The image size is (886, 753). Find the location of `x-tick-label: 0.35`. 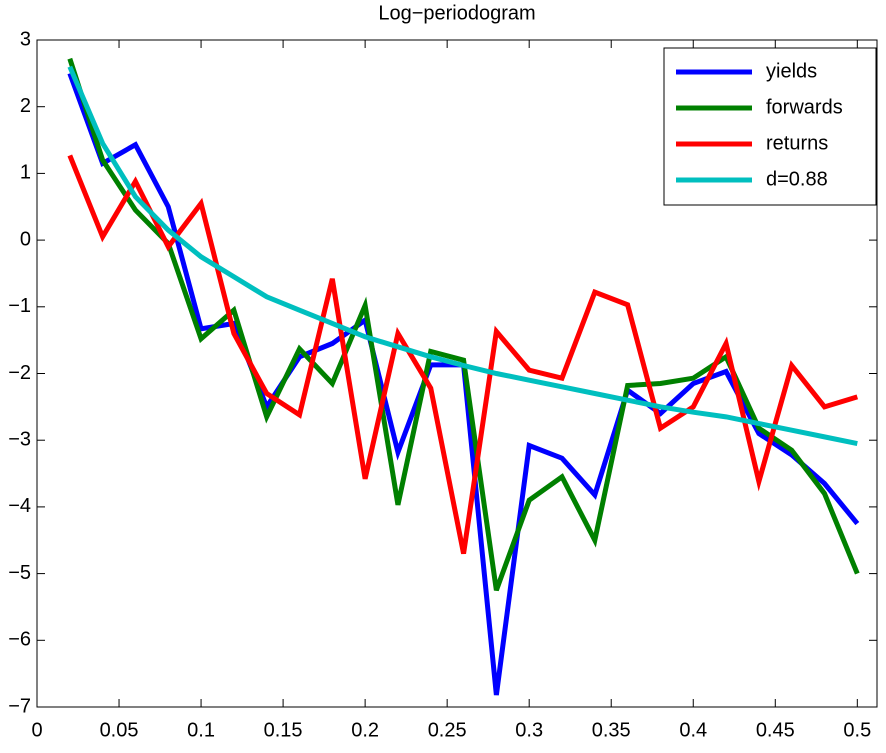

x-tick-label: 0.35 is located at coordinates (611, 730).